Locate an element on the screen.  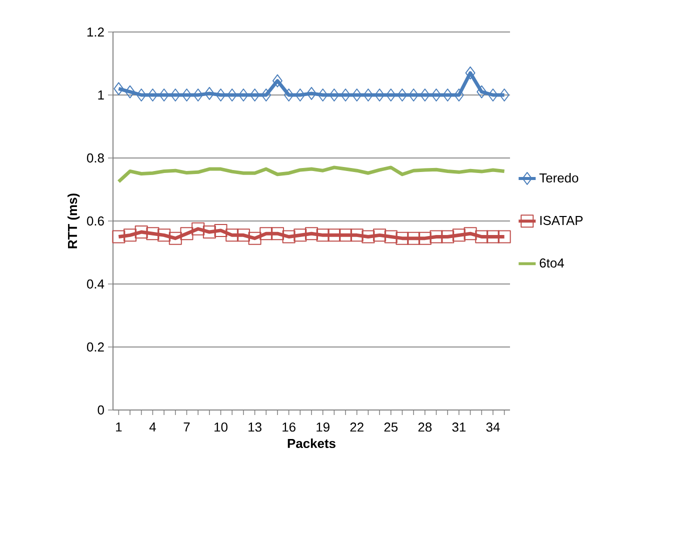
x-tick-label: 4 is located at coordinates (152, 427).